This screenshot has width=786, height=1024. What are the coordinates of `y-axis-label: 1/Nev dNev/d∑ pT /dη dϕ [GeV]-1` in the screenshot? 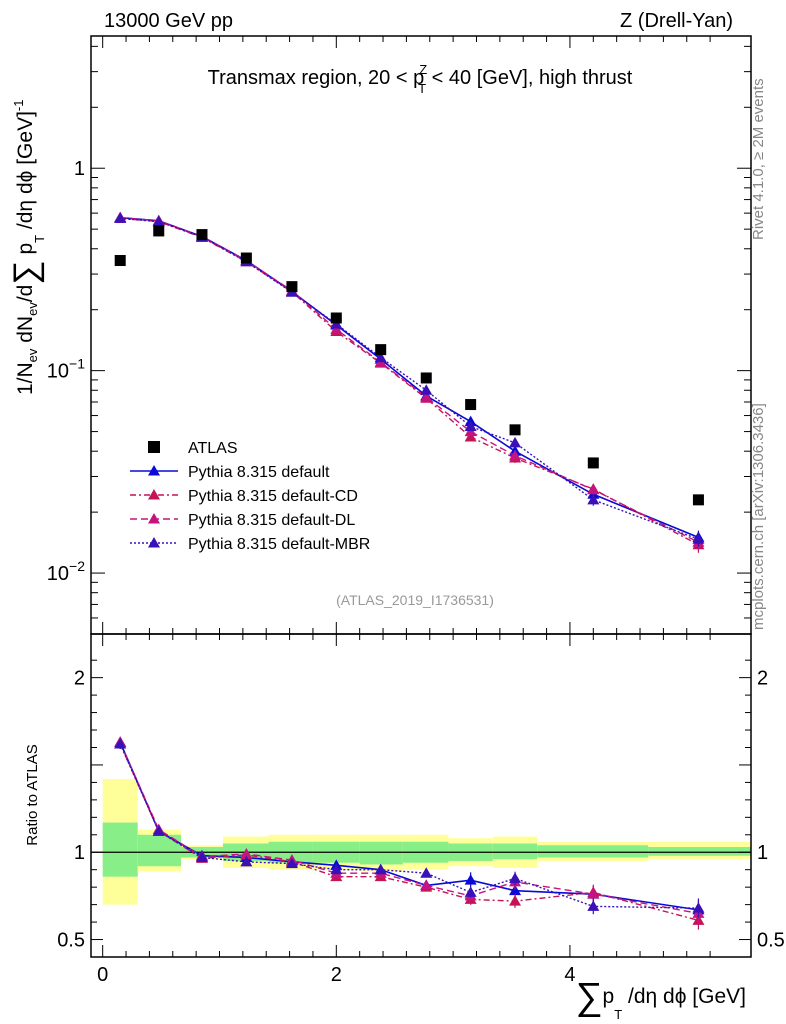 It's located at (27, 247).